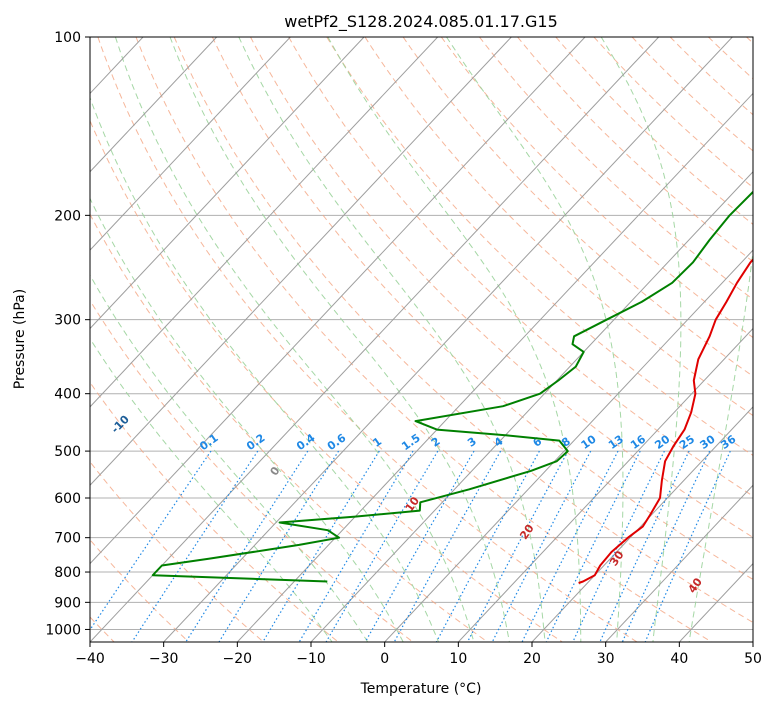  I want to click on x-tick-label: 50, so click(753, 659).